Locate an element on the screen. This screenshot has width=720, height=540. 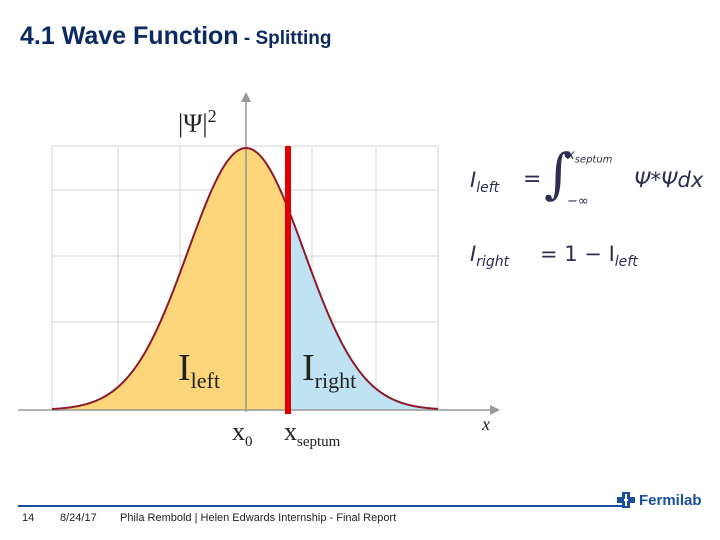
fermilab-logo: Fermilab is located at coordinates (658, 500).